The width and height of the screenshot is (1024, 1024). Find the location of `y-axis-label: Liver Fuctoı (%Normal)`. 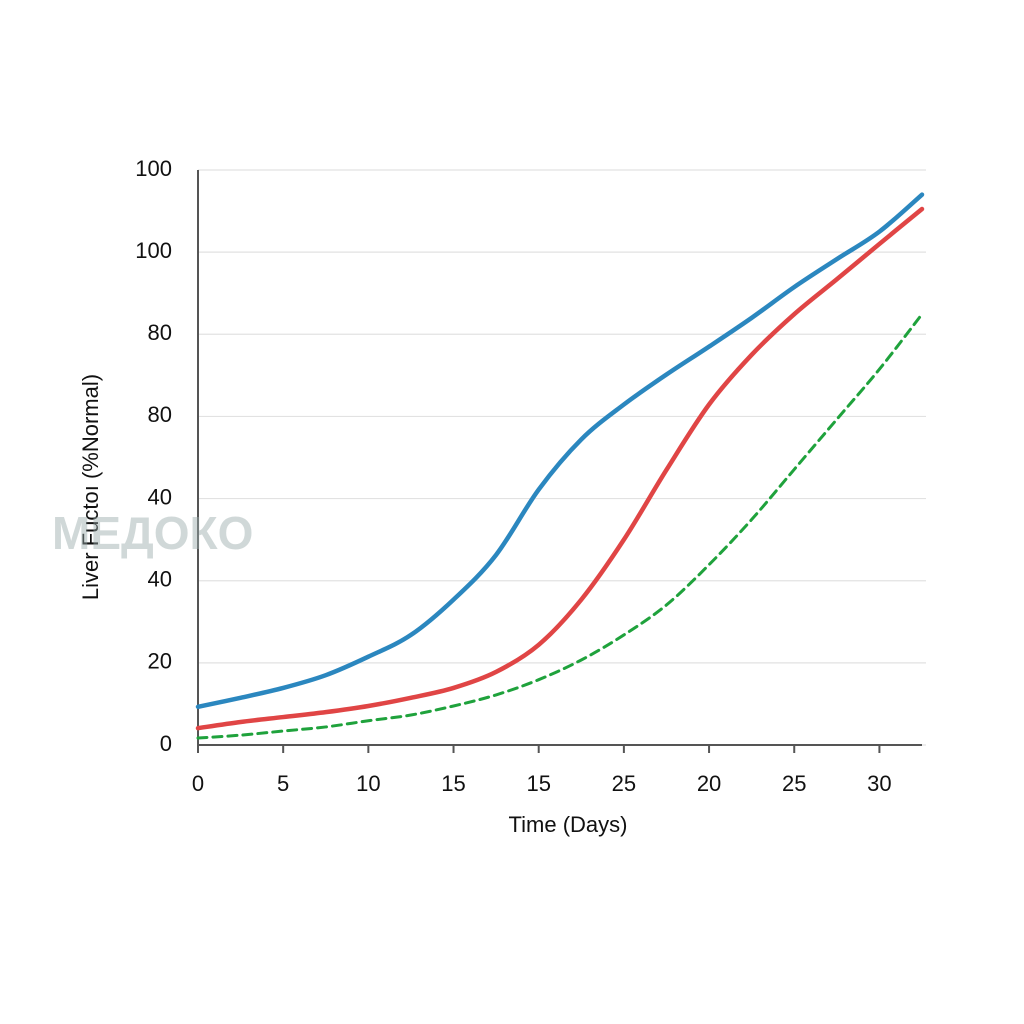

y-axis-label: Liver Fuctoı (%Normal) is located at coordinates (90, 487).